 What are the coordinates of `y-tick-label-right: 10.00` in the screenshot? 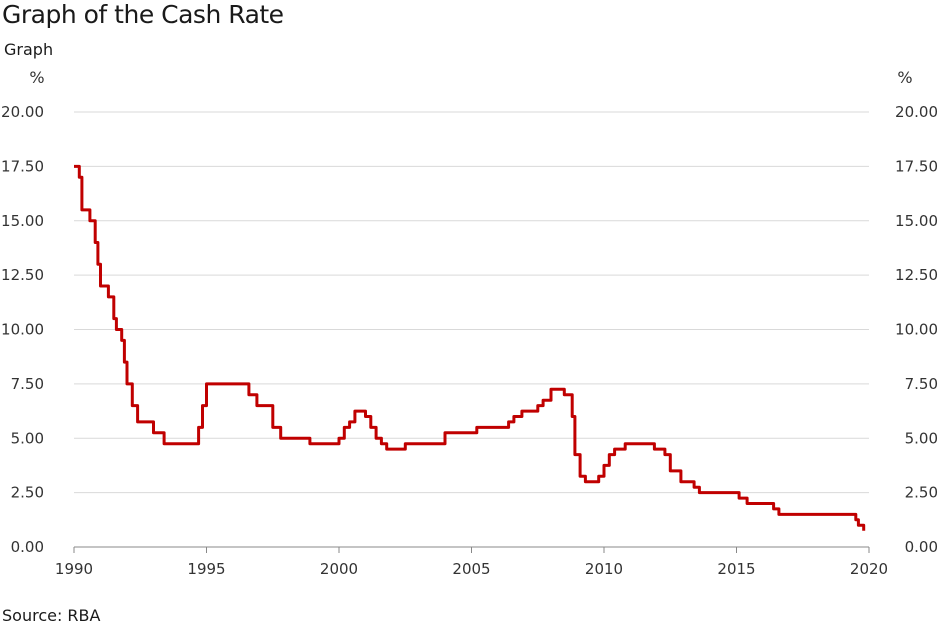 It's located at (916, 330).